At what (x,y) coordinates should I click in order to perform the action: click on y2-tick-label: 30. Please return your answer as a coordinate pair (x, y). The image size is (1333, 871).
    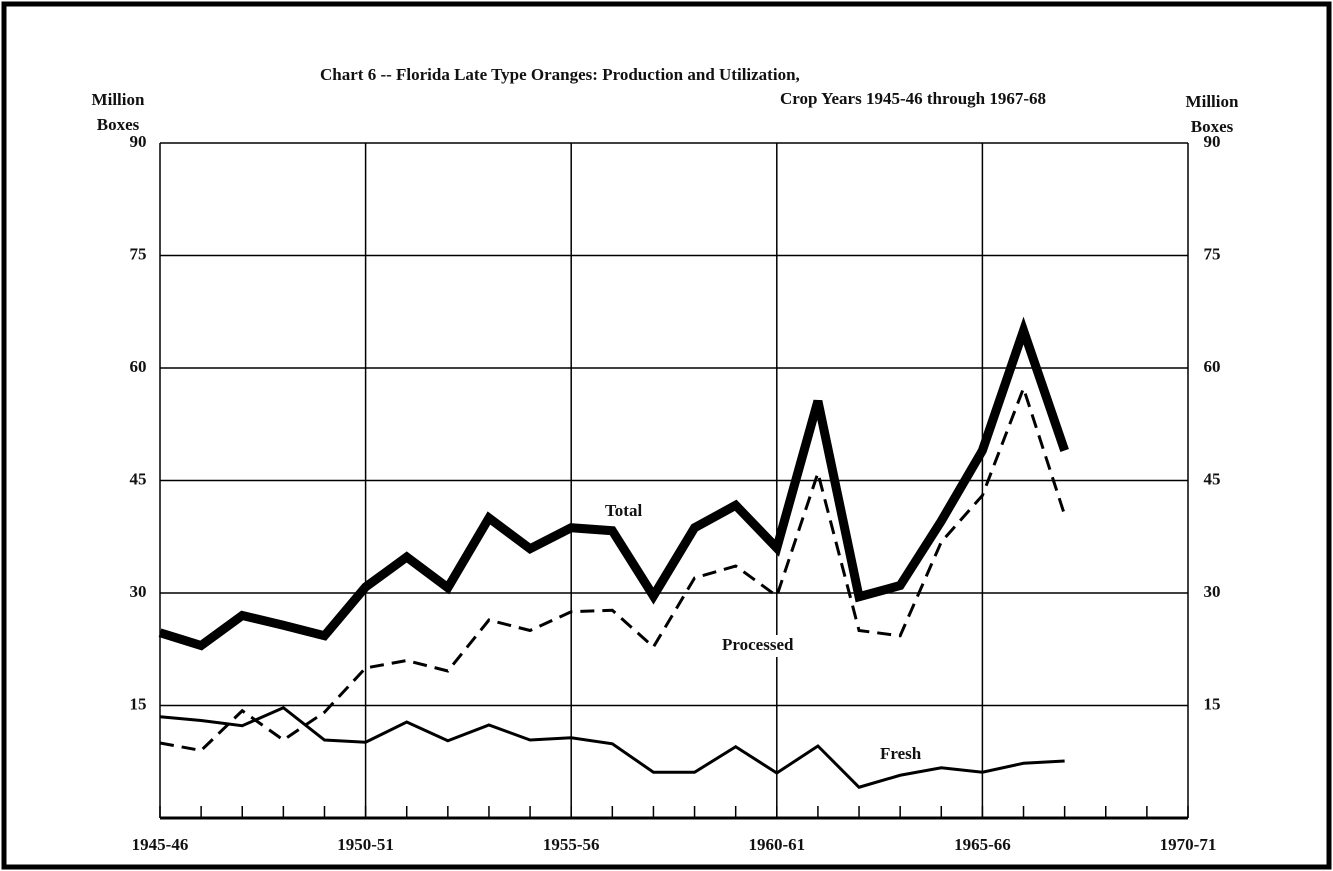
    Looking at the image, I should click on (1212, 591).